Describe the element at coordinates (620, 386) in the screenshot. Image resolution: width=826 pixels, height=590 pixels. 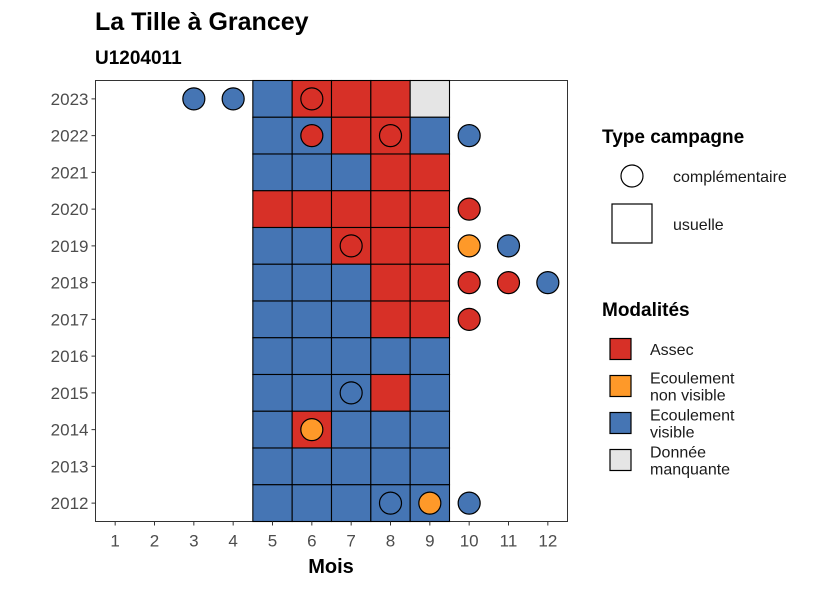
I see `legend-swatch-ecoulement-non-visible` at that location.